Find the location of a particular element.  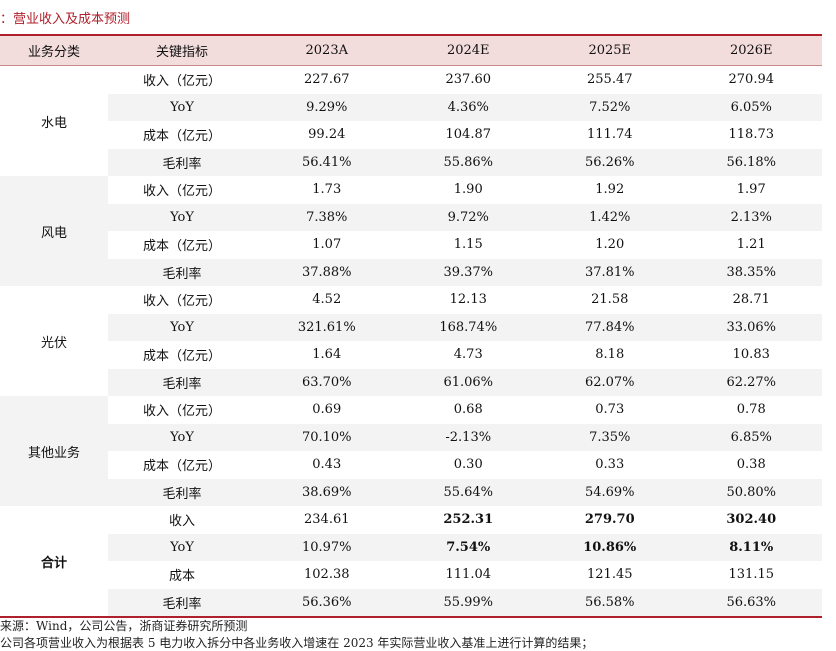

table-row: 毛利率 56.41% 55.86% 56.26% 56.18% is located at coordinates (465, 162).